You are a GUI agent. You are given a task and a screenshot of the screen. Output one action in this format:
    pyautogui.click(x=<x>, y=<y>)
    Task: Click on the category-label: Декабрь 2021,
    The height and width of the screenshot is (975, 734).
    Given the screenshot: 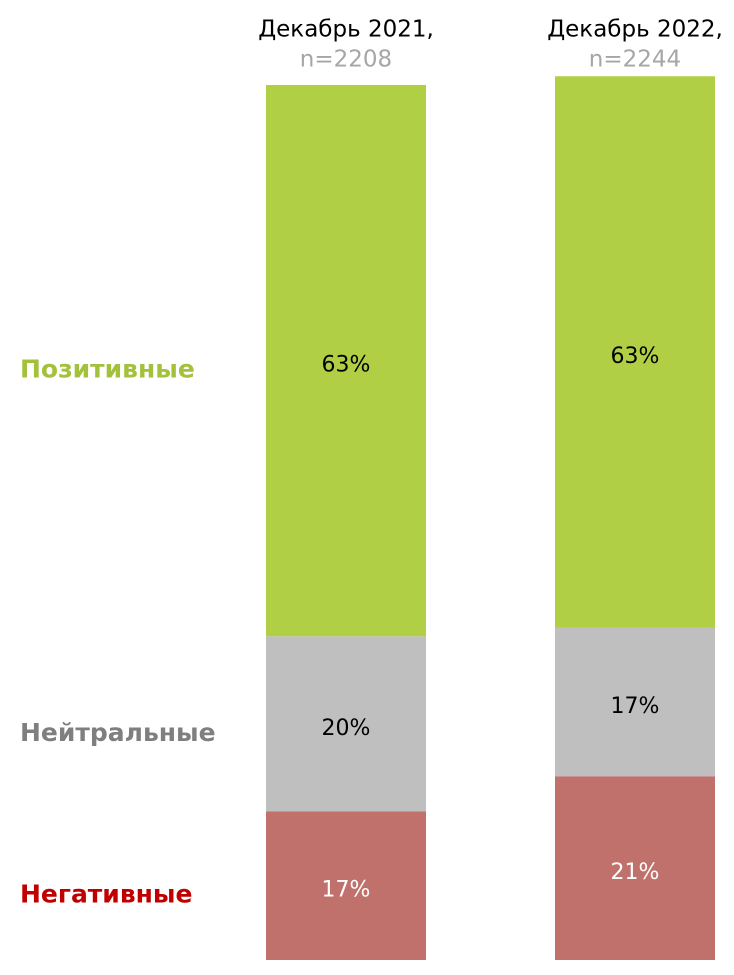 What is the action you would take?
    pyautogui.click(x=346, y=30)
    